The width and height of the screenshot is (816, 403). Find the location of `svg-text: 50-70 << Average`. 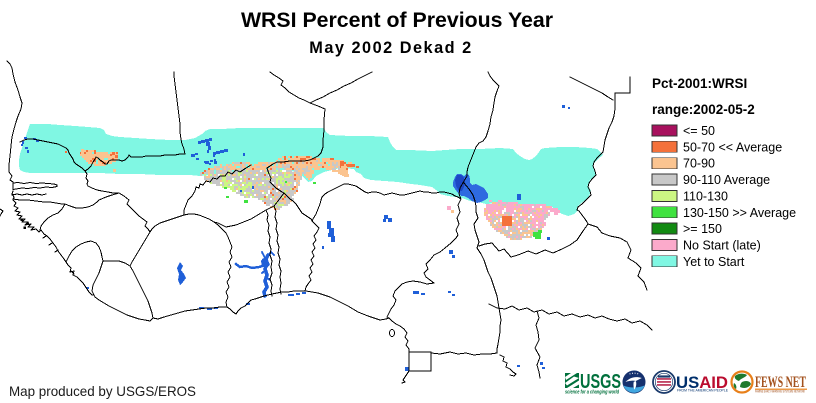

svg-text: 50-70 << Average is located at coordinates (732, 147).